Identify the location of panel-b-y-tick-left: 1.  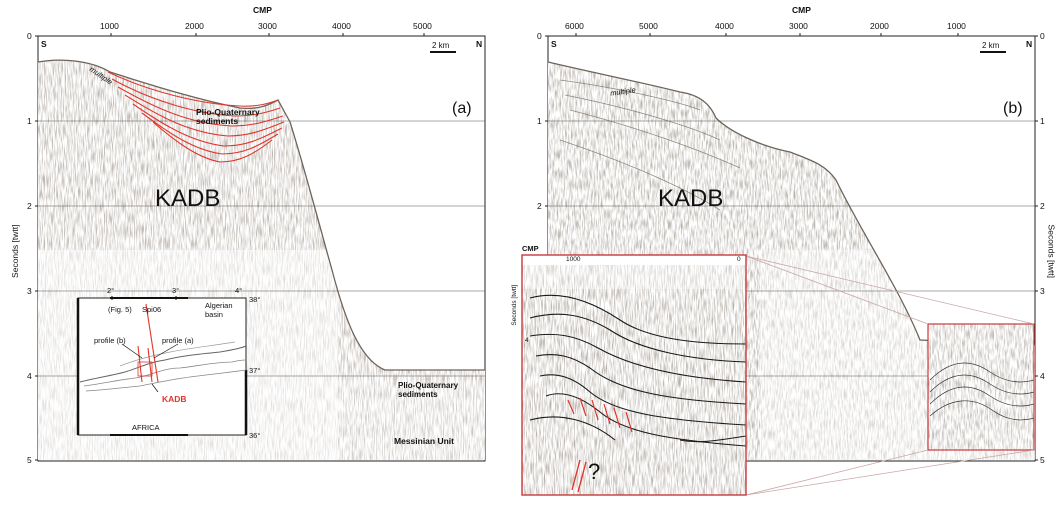
(539, 121).